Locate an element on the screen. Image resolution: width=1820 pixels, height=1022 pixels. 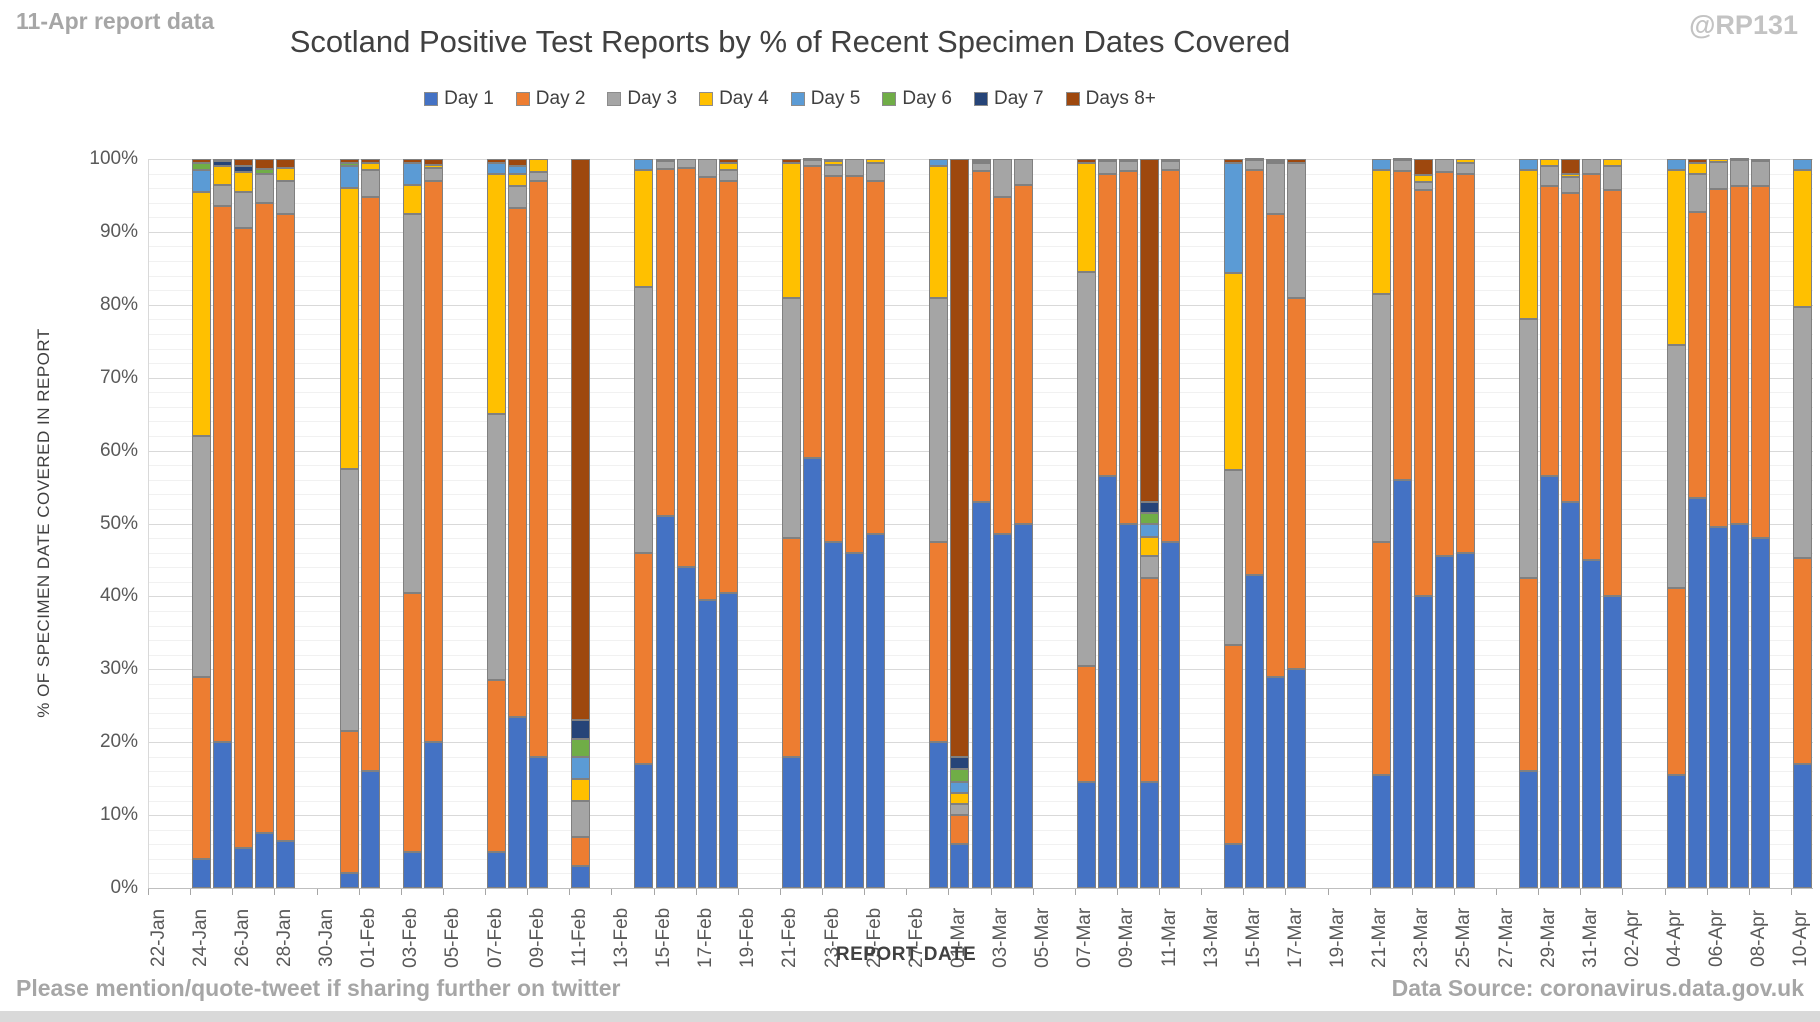
bar-06-Apr is located at coordinates (1718, 523).